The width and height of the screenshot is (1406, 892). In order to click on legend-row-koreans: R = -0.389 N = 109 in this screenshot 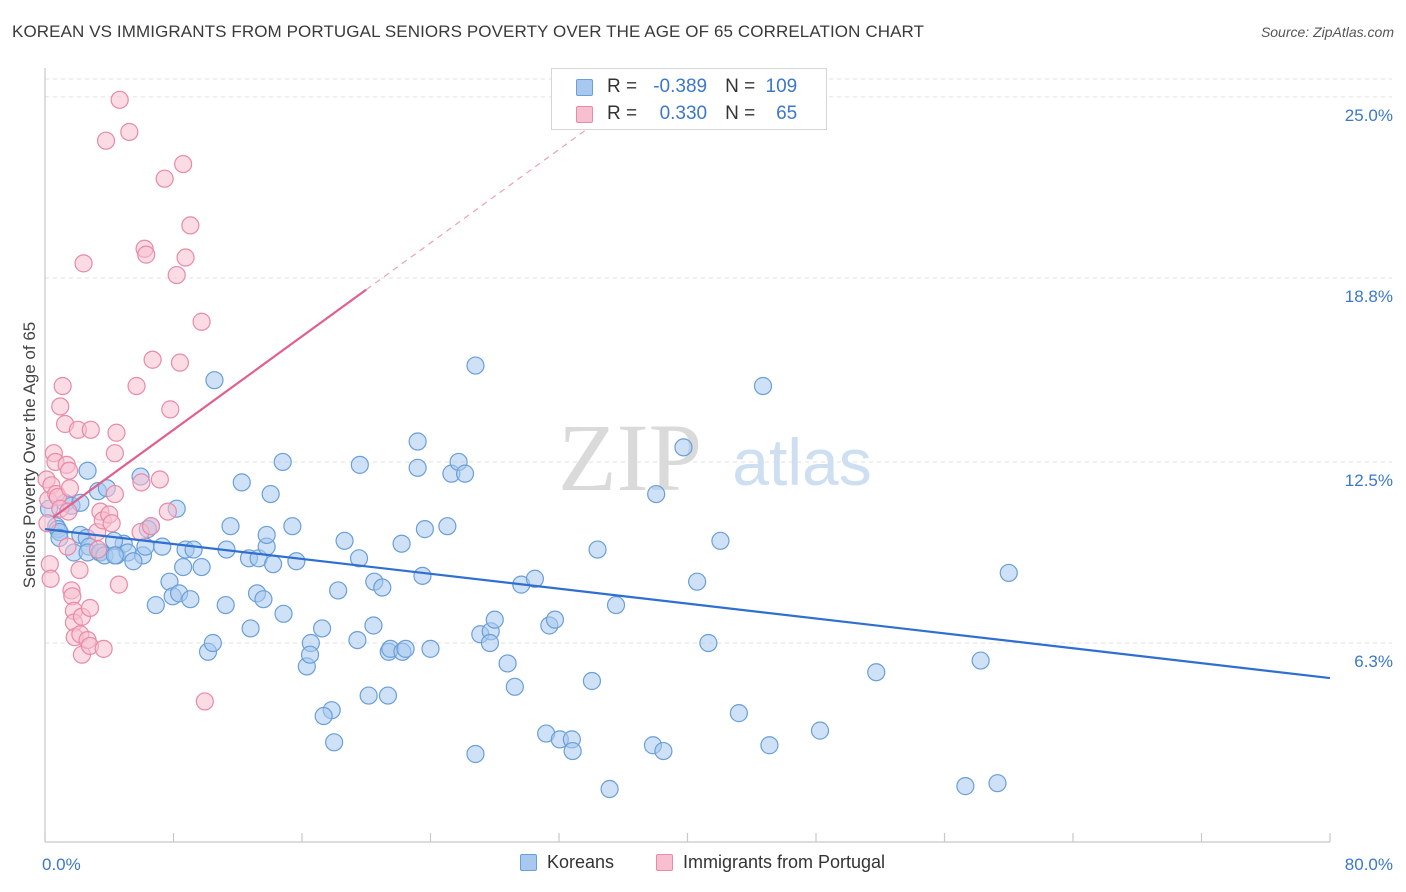, I will do `click(686, 87)`.